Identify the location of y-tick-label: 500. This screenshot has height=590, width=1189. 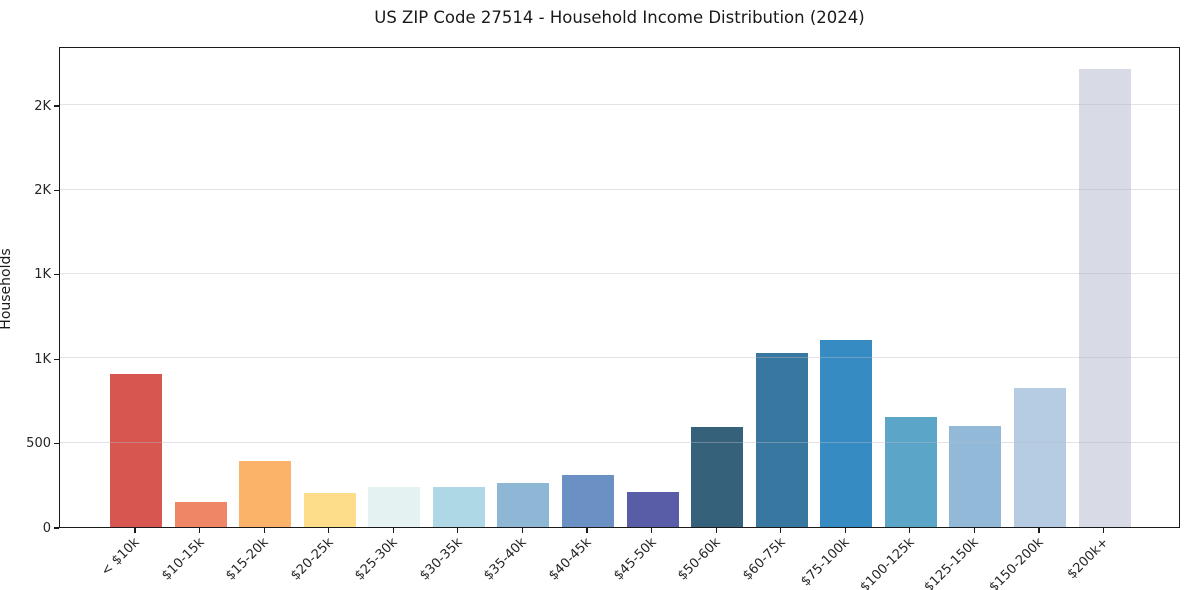
(38, 444).